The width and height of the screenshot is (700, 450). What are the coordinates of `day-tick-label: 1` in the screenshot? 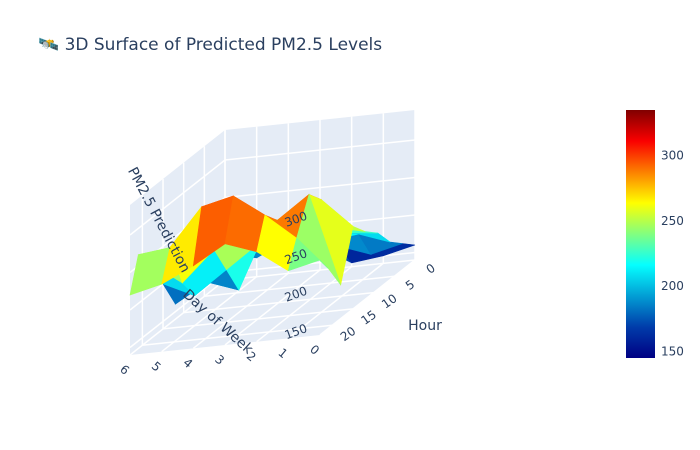 It's located at (282, 353).